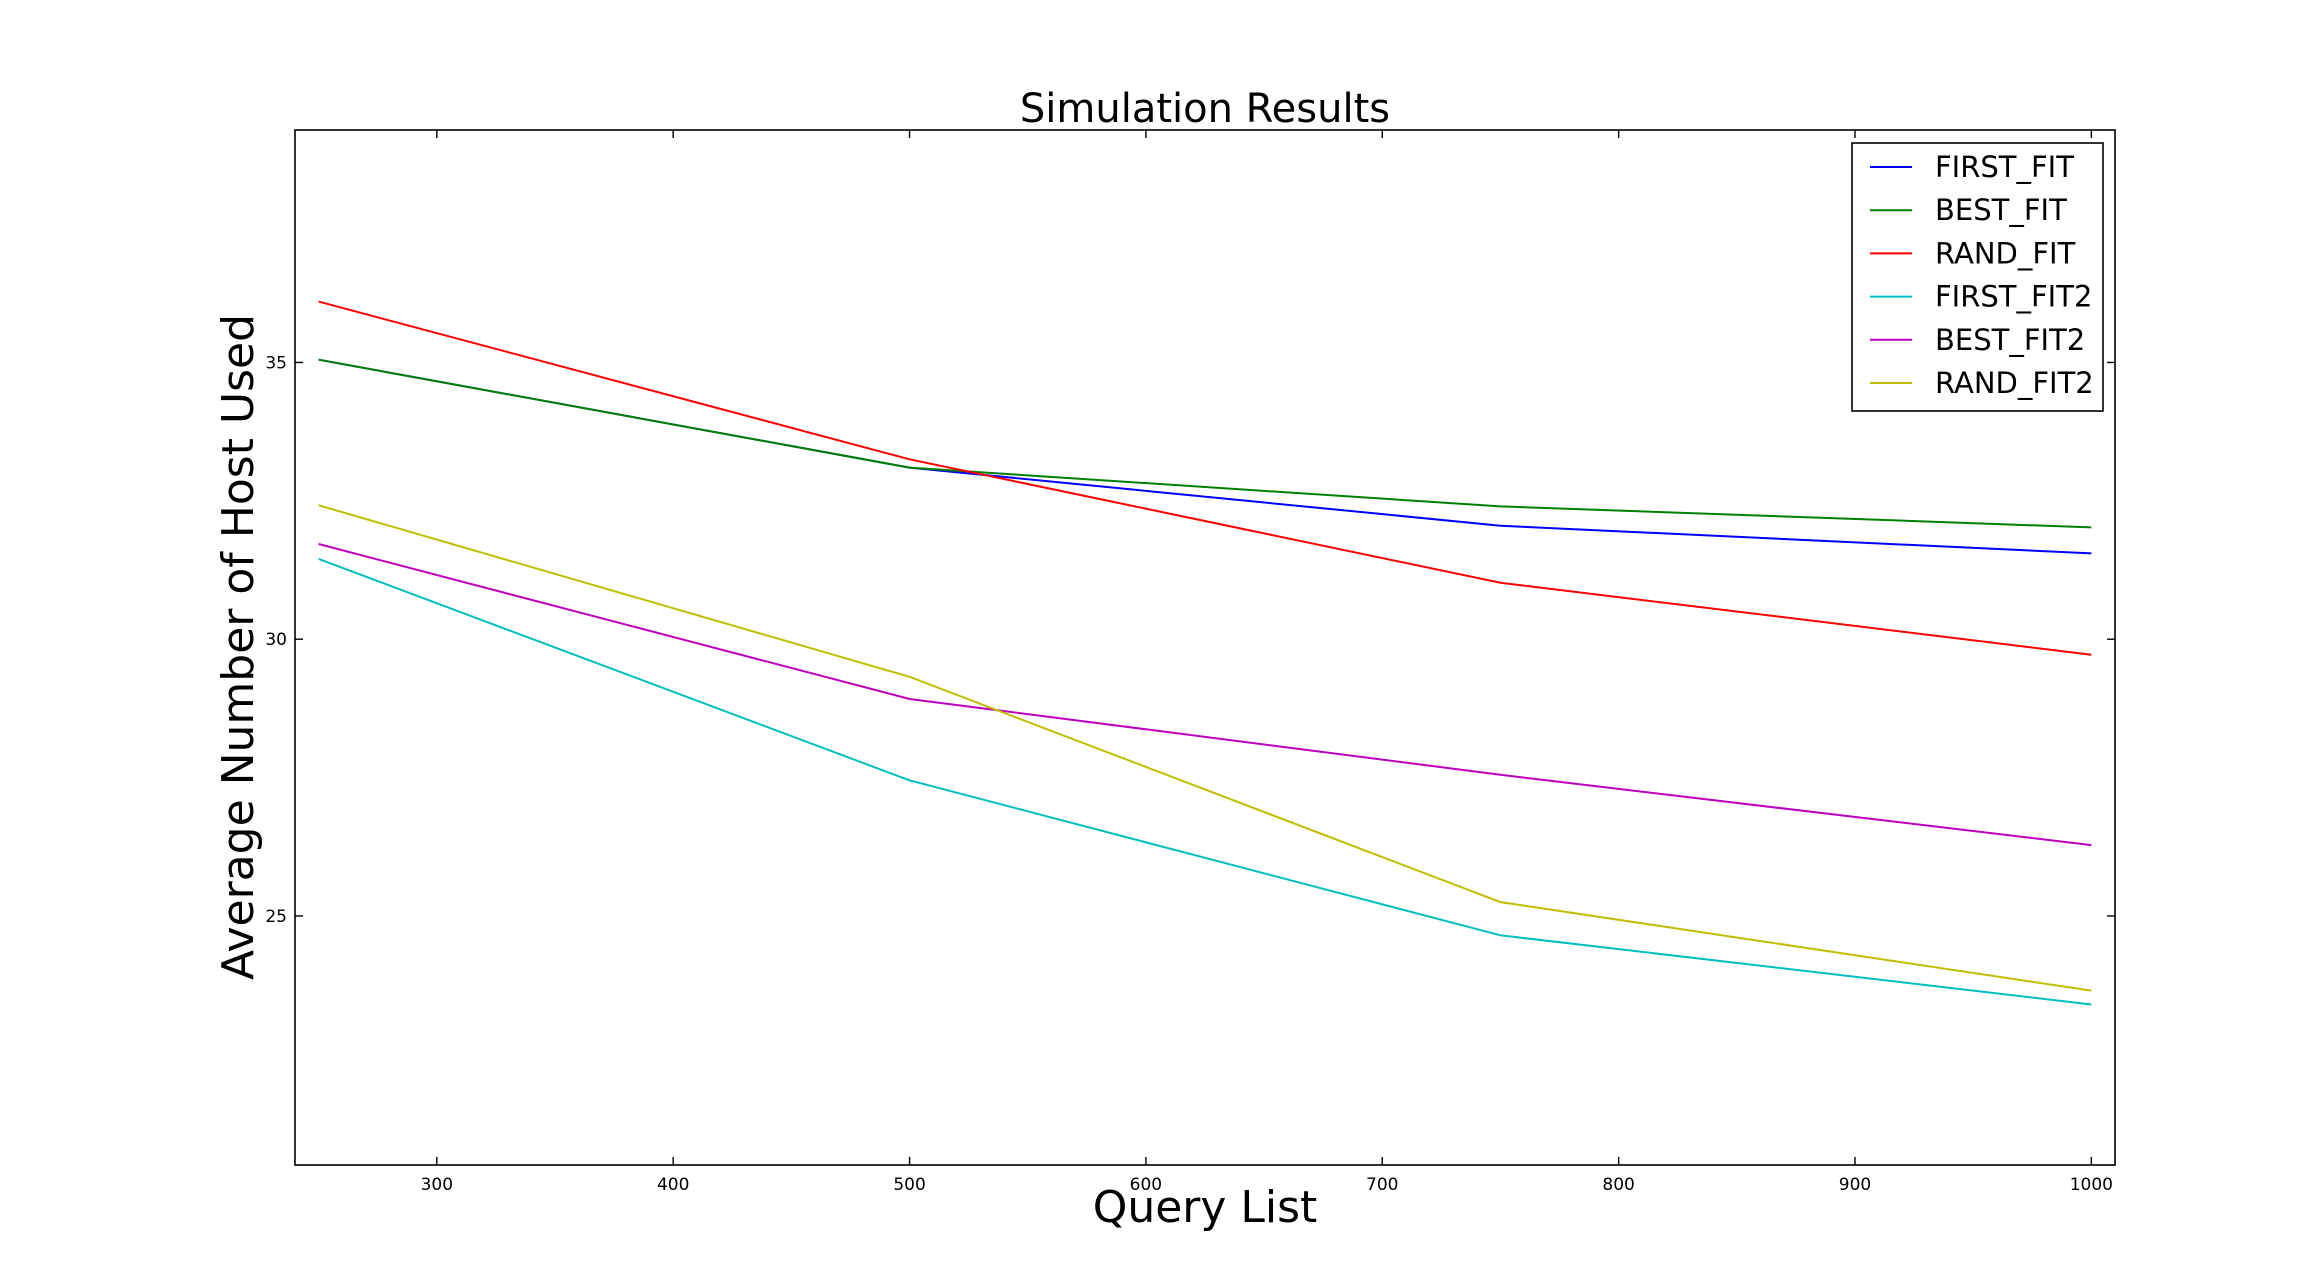 The width and height of the screenshot is (2318, 1277). Describe the element at coordinates (276, 640) in the screenshot. I see `y-tick-label: 30` at that location.